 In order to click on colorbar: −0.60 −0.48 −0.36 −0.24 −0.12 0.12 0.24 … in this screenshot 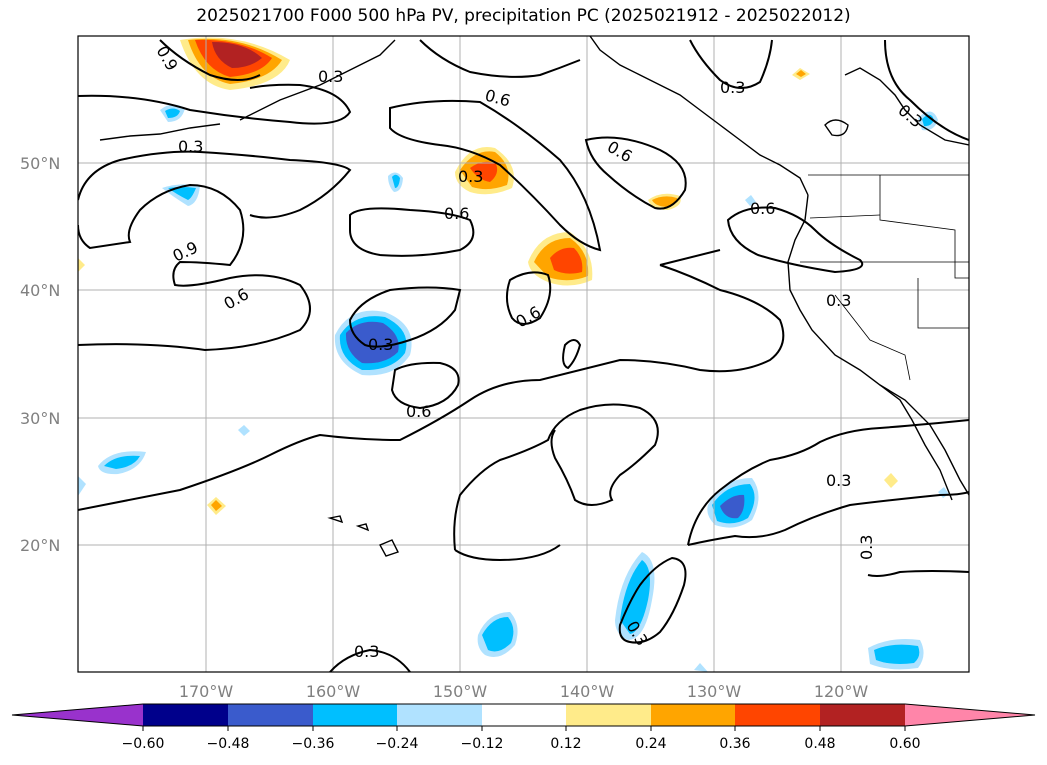, I will do `click(523, 727)`.